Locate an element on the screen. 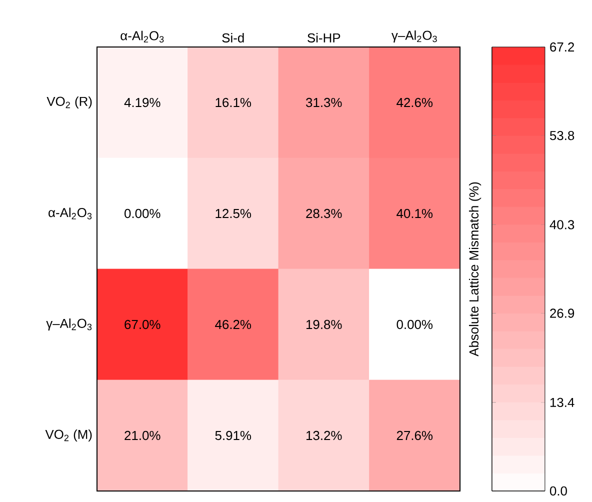  data-label: 42.6% is located at coordinates (414, 103).